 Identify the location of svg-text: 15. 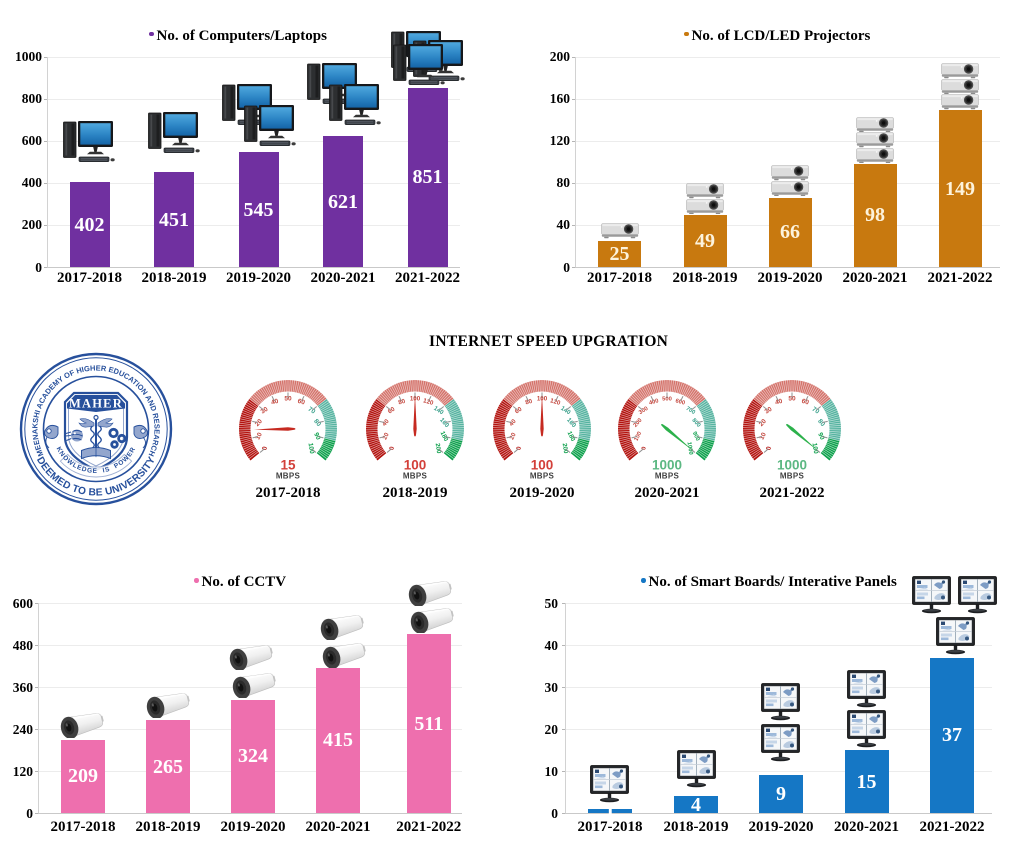
(288, 465).